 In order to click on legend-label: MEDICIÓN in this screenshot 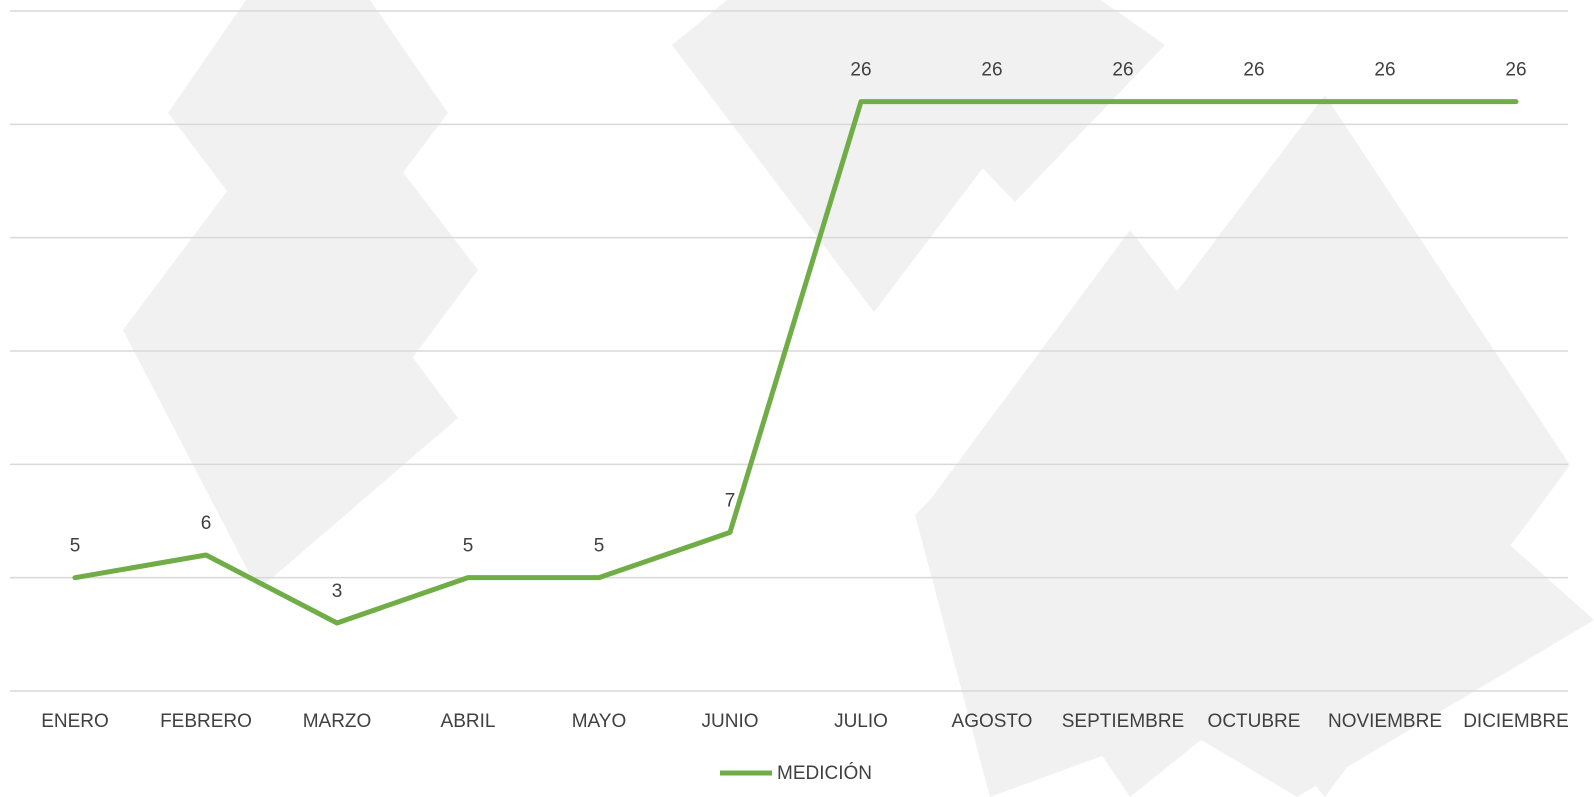, I will do `click(824, 773)`.